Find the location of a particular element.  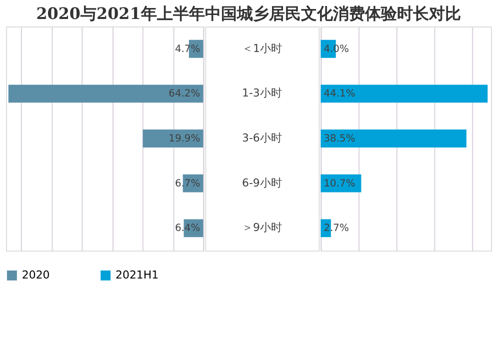

legend-label: 2020 is located at coordinates (36, 275).